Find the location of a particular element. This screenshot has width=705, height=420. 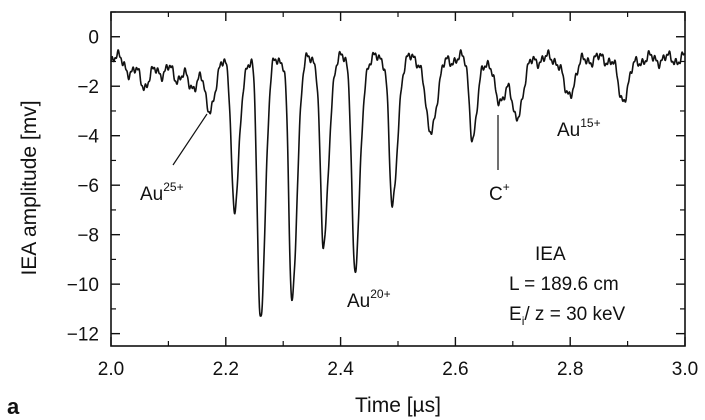

x-tick-labels: 2.0 2.2 2.4 2.6 2.8 3.0 is located at coordinates (398, 369).